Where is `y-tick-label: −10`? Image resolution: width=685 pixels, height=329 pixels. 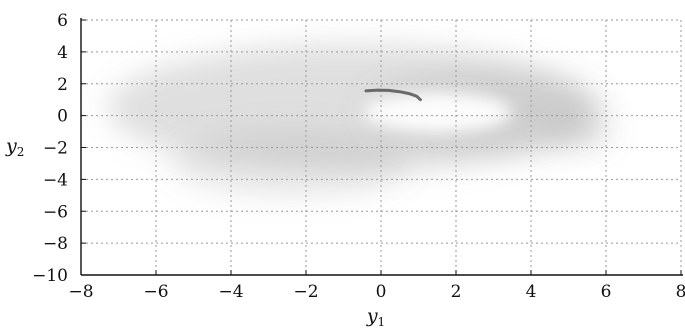
y-tick-label: −10 is located at coordinates (50, 276).